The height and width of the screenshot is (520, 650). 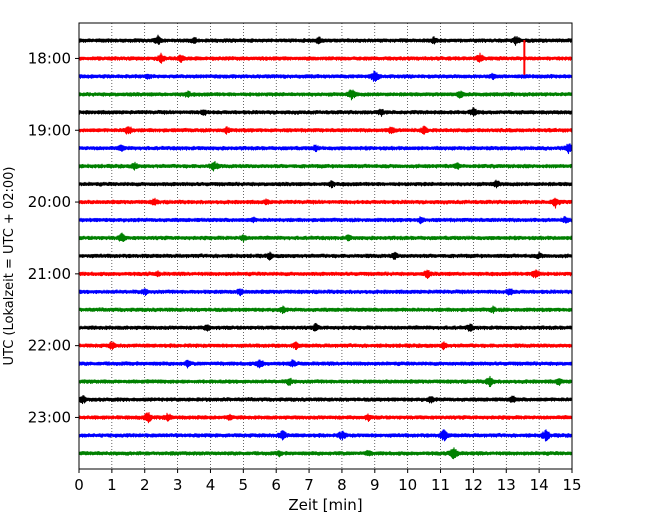 I want to click on x-tick-label: 11, so click(x=440, y=485).